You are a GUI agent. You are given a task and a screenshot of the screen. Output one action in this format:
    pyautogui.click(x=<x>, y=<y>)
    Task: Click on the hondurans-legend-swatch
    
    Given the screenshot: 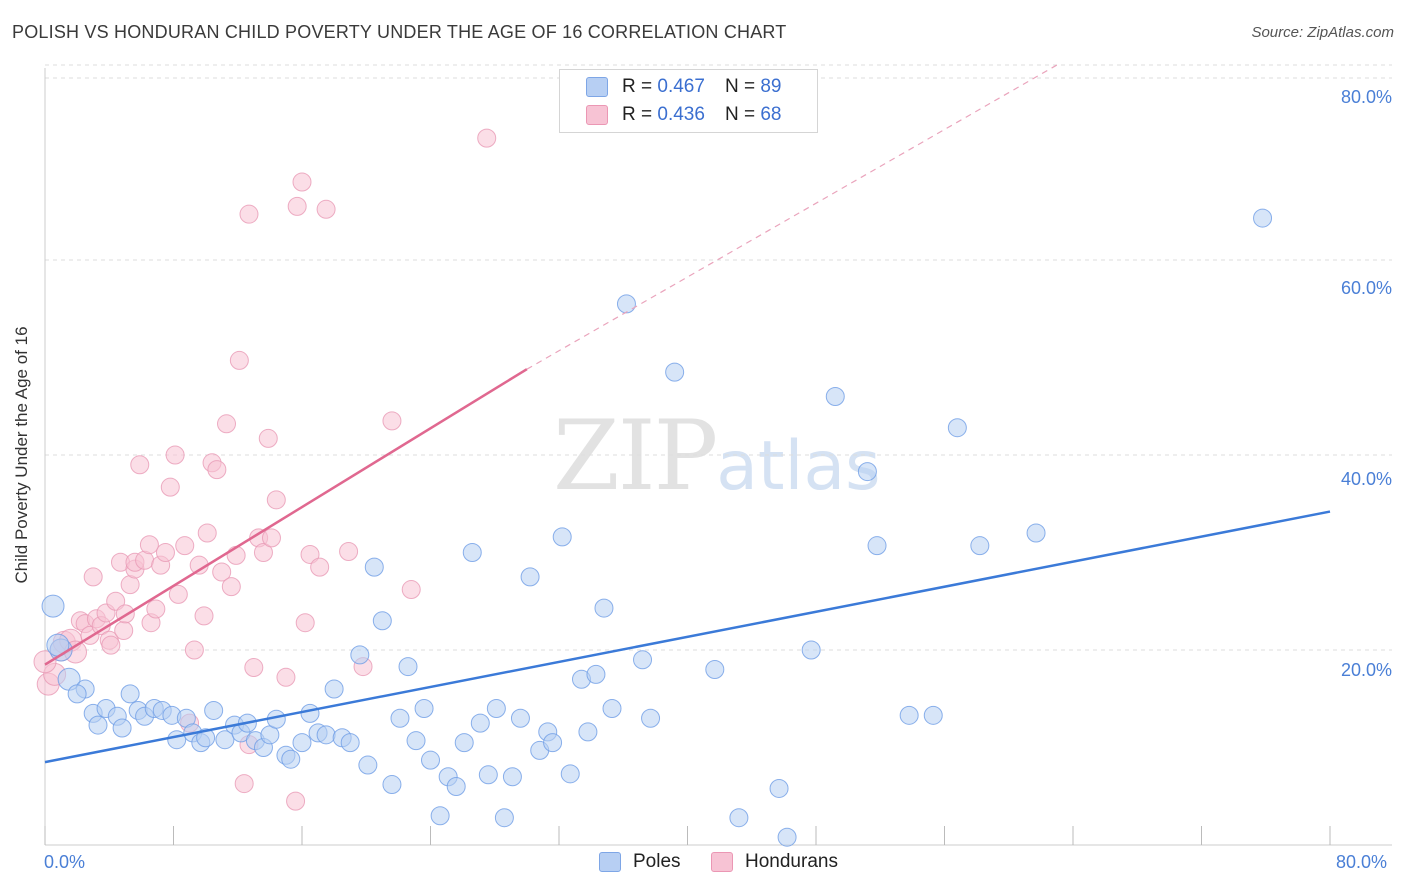 What is the action you would take?
    pyautogui.click(x=722, y=862)
    